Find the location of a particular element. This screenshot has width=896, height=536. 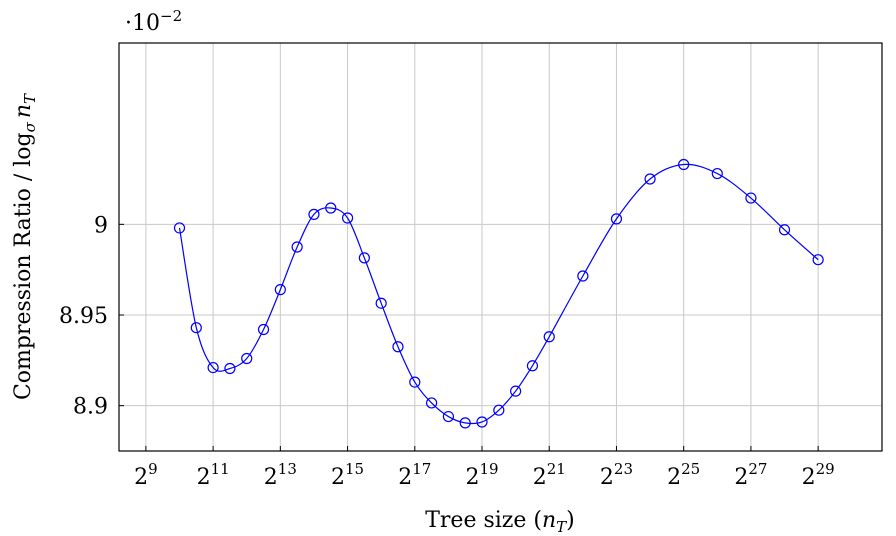

y-axis-multiplier: ·10−2 is located at coordinates (153, 21).